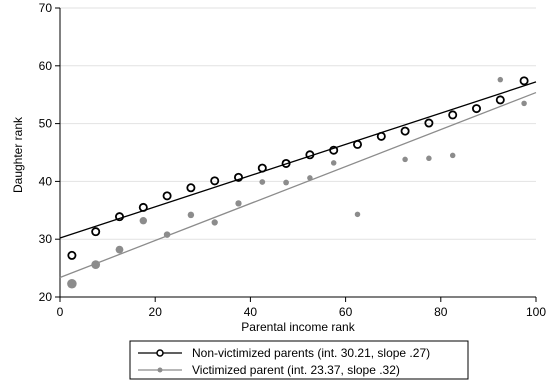 This screenshot has height=381, width=547. What do you see at coordinates (46, 66) in the screenshot?
I see `y-tick-label: 60` at bounding box center [46, 66].